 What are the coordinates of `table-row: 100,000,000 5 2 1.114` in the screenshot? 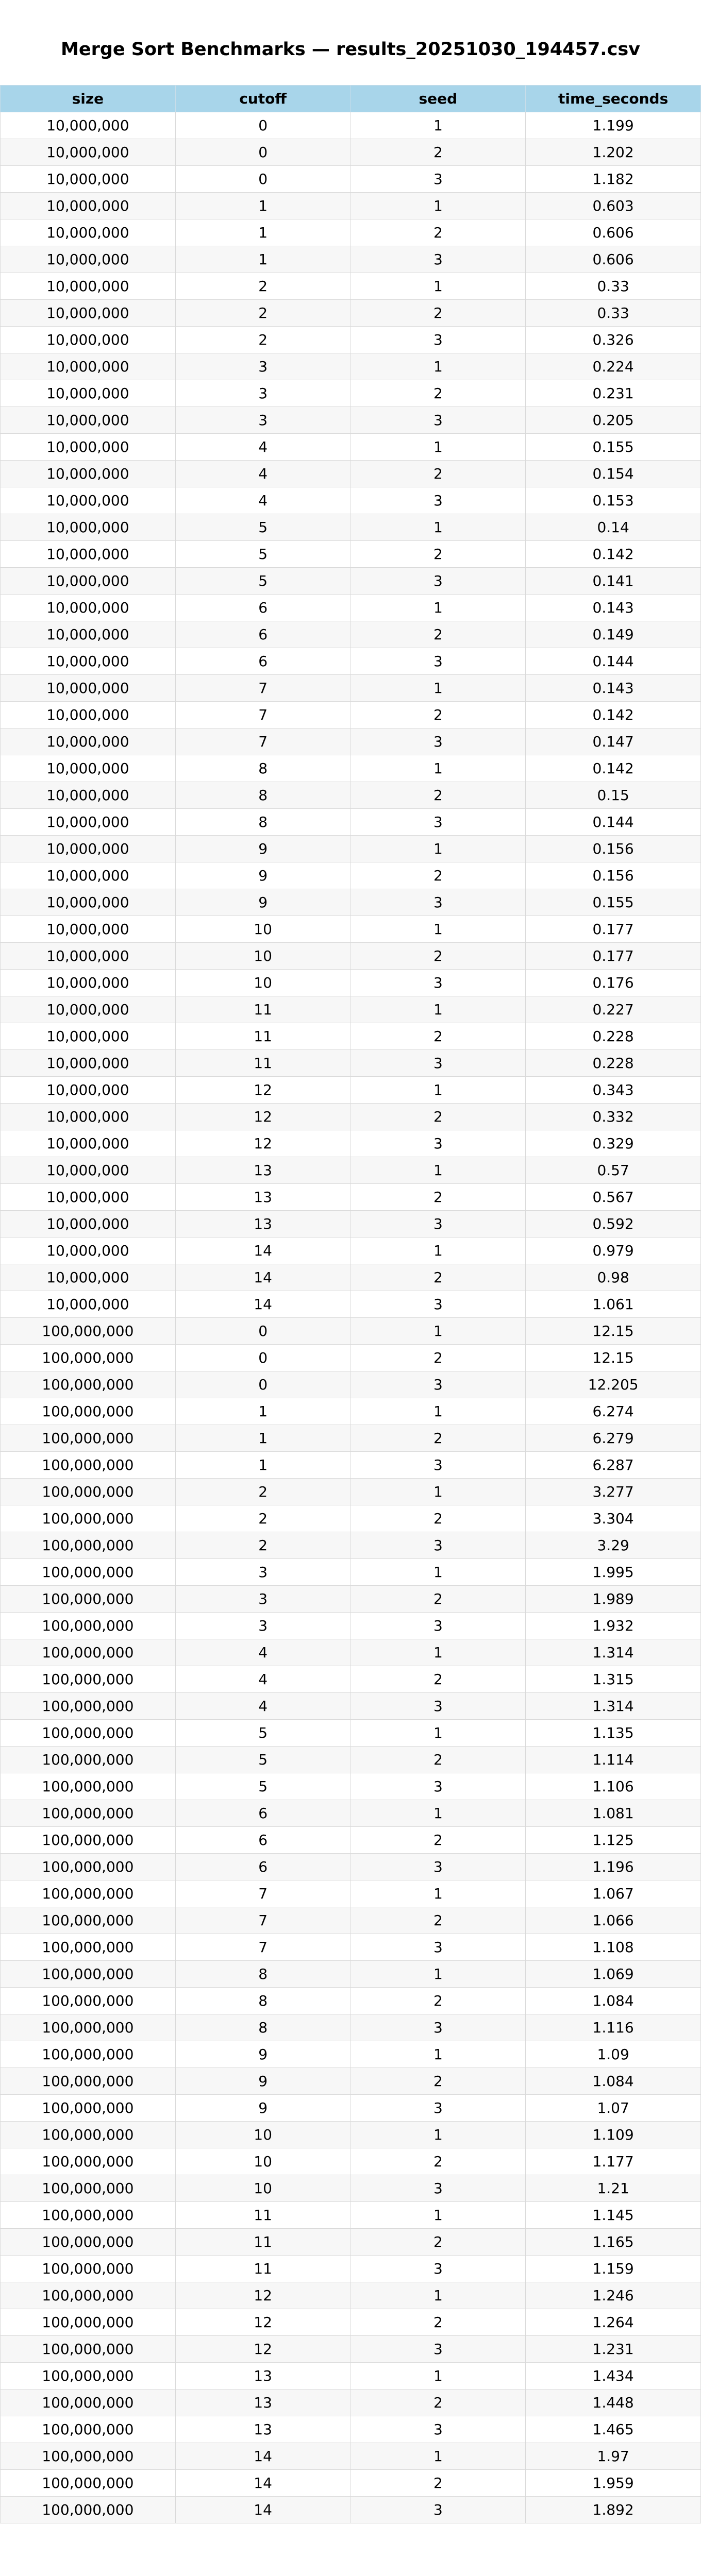 It's located at (350, 1759).